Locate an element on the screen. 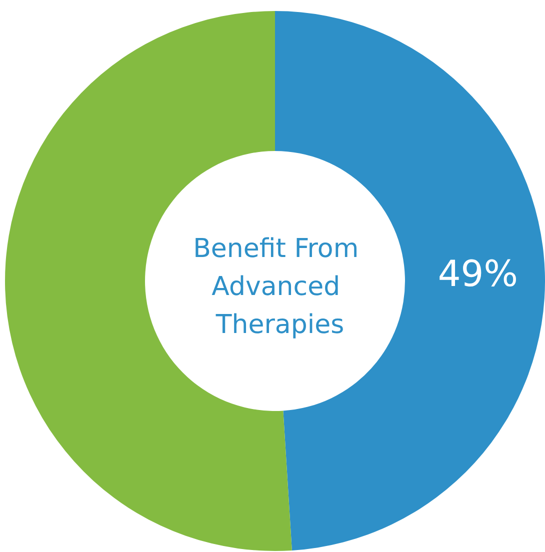  text: Benefit From Advanced Therapies is located at coordinates (280, 287).